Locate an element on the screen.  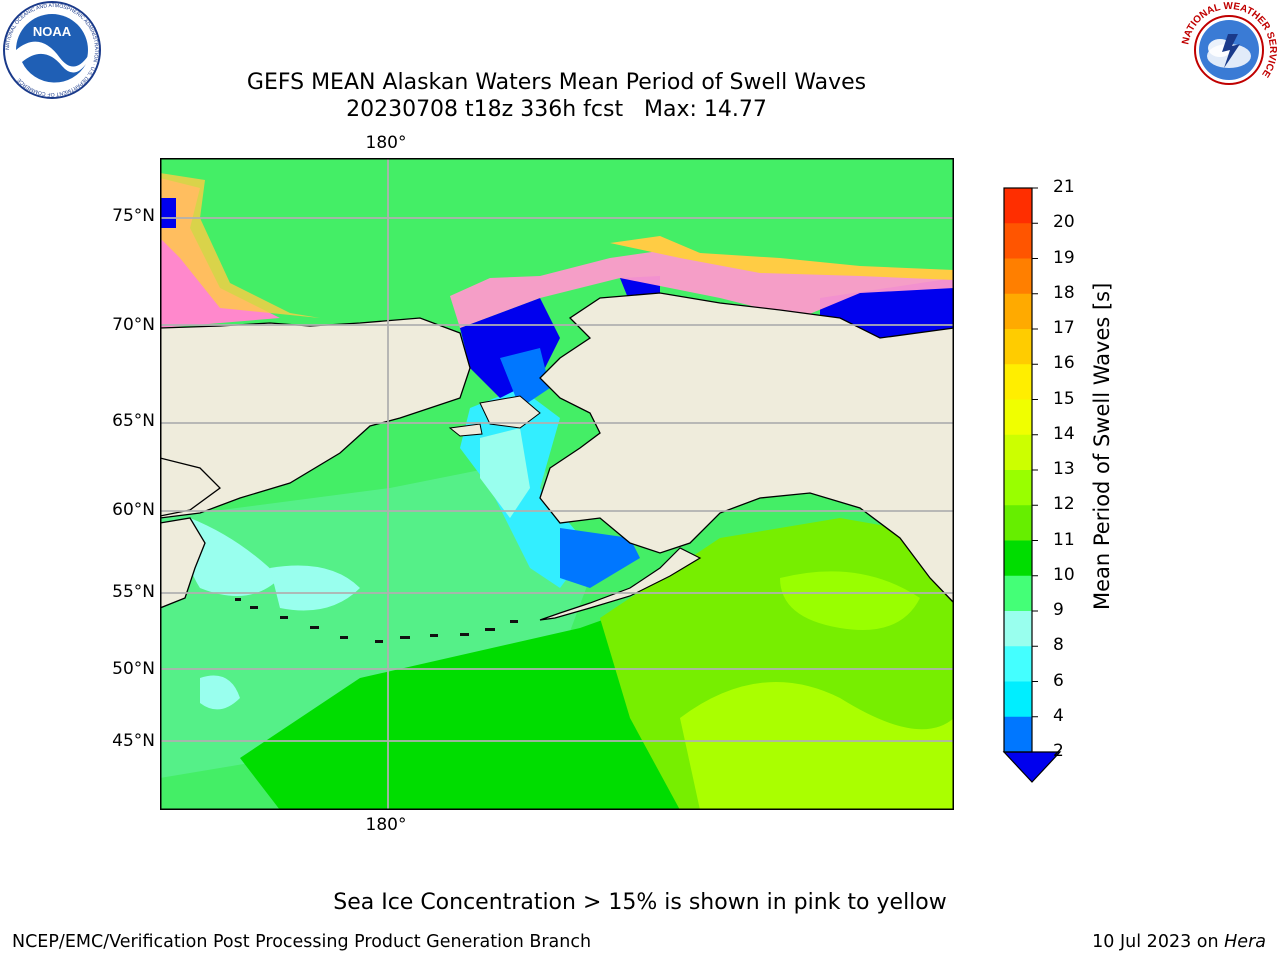
footer-date-text: 10 Jul 2023 on is located at coordinates (1158, 942).